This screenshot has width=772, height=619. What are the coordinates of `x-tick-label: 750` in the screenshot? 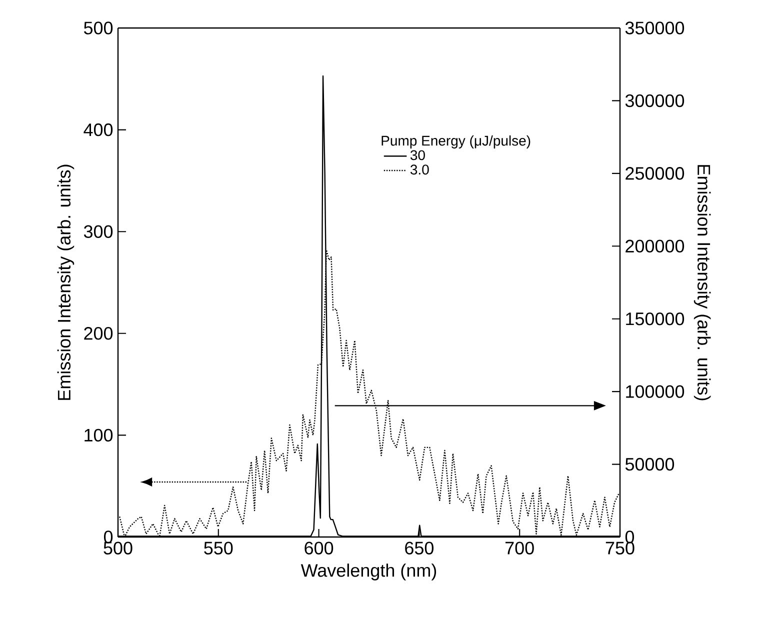 It's located at (620, 548).